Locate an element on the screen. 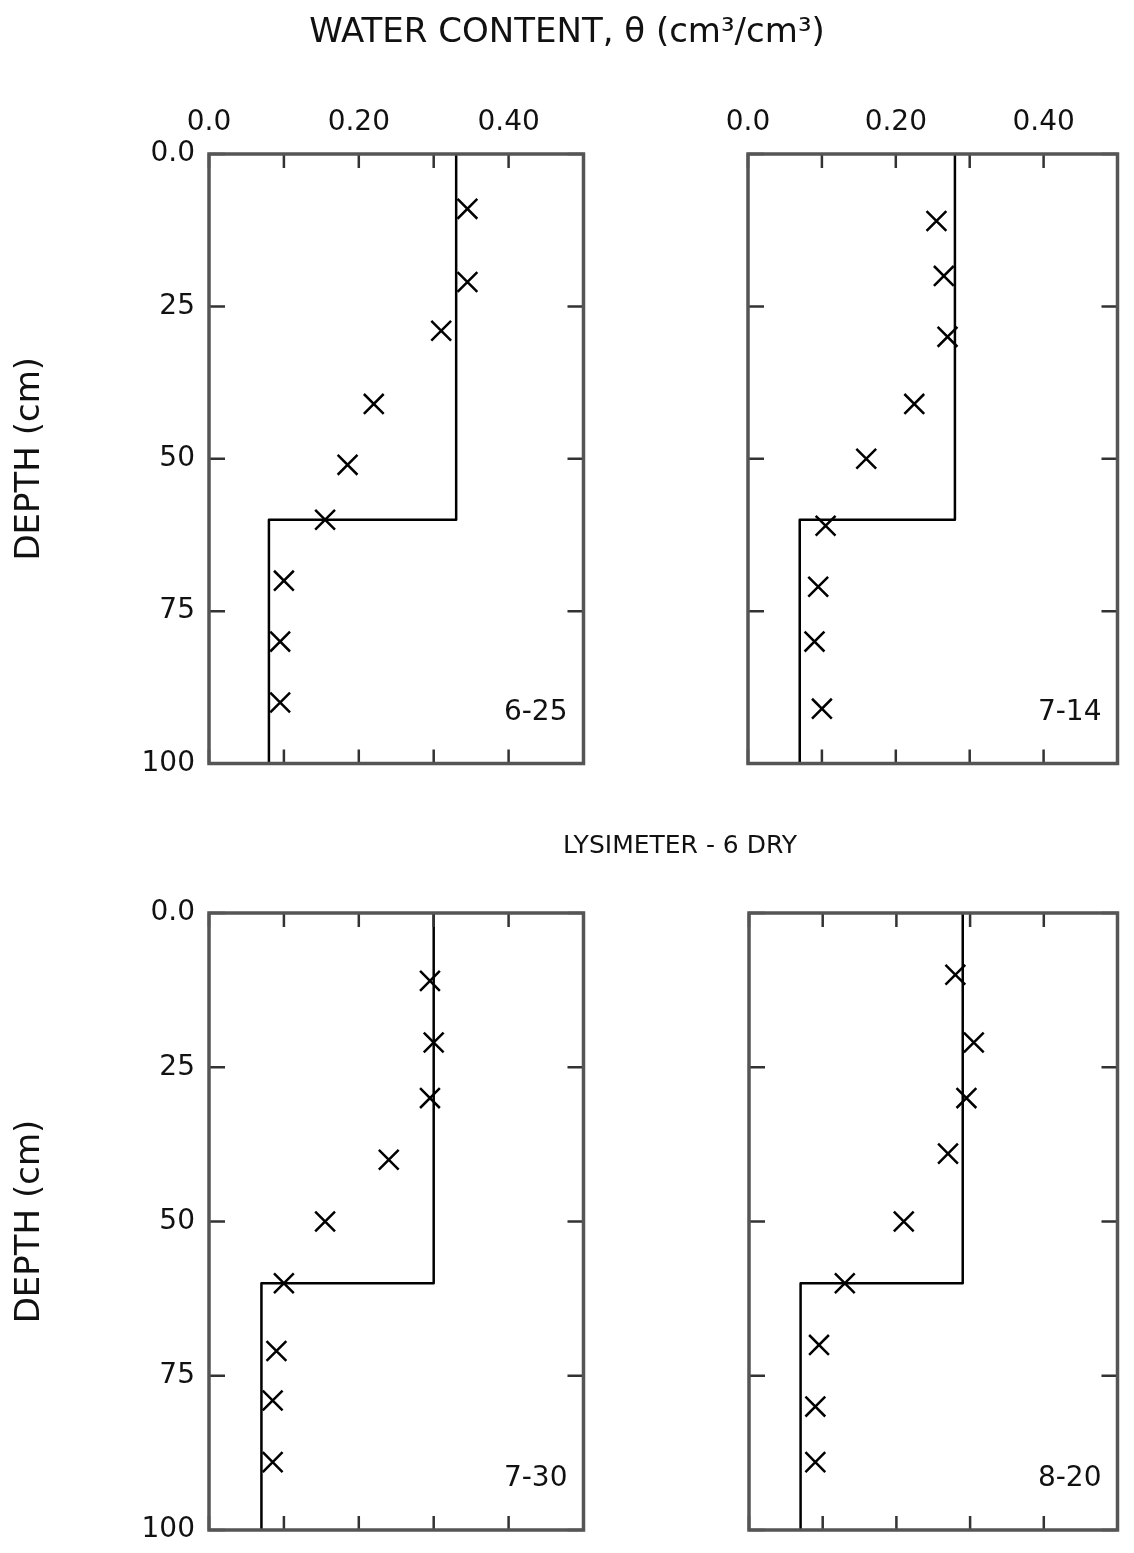 The height and width of the screenshot is (1553, 1134). x-axis-title: WATER CONTENT, θ (cm³/cm³) is located at coordinates (567, 30).